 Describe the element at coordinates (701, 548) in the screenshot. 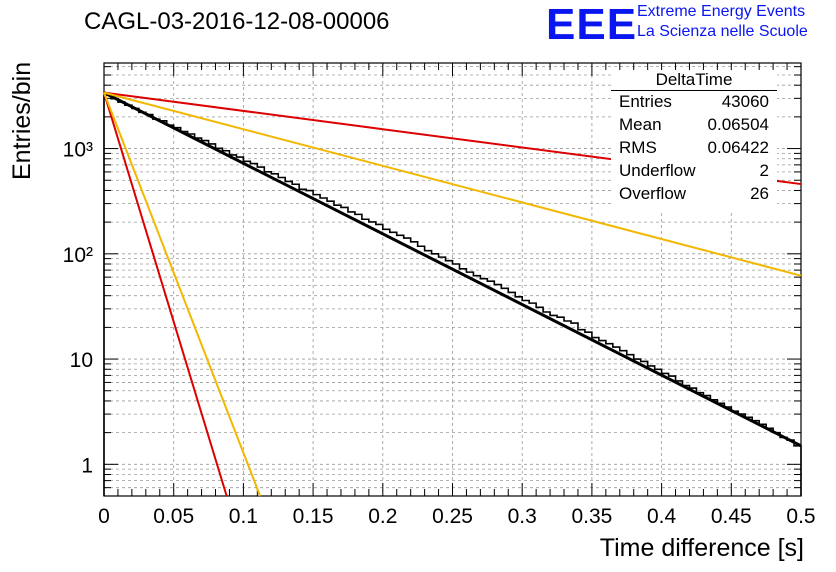

I see `x-axis-label: Time difference [s]` at that location.